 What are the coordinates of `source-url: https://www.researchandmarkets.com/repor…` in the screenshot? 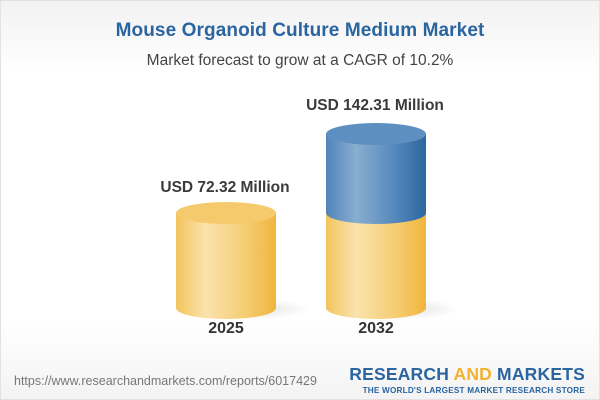 It's located at (165, 381).